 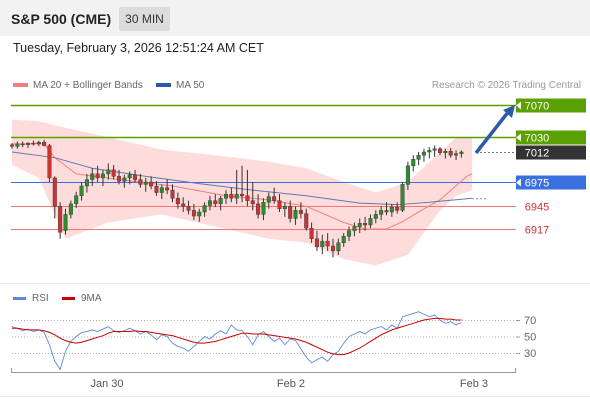 I want to click on rsi-tick-label-50: 50, so click(x=530, y=338).